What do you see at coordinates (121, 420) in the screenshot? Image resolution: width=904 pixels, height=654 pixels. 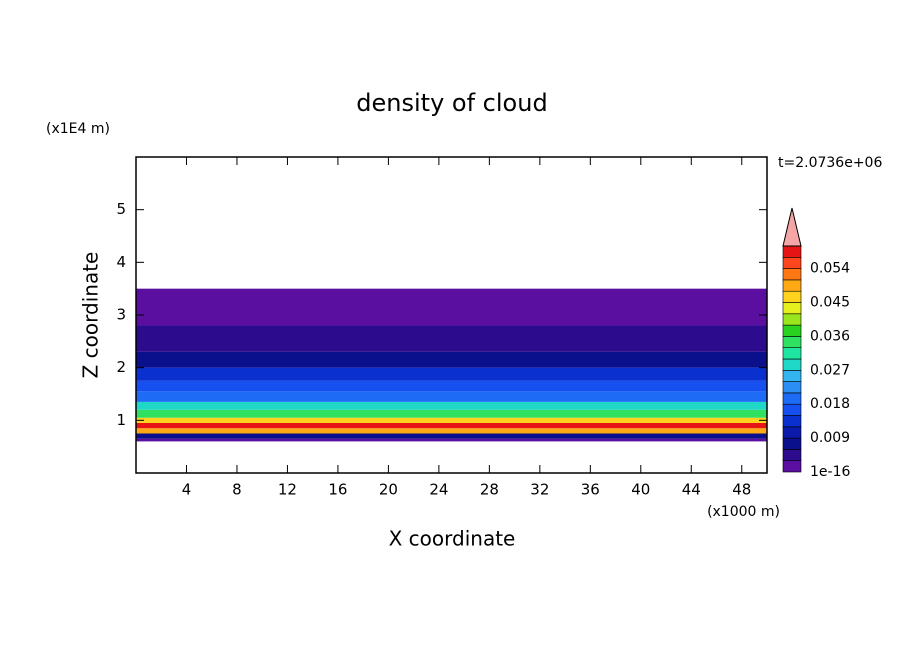 I see `y-tick-label: 1` at bounding box center [121, 420].